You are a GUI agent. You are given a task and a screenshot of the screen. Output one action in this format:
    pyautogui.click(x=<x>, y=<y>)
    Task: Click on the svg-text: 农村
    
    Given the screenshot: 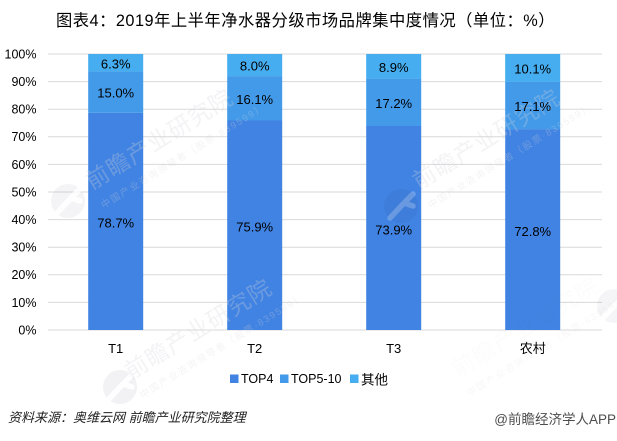 What is the action you would take?
    pyautogui.click(x=533, y=348)
    